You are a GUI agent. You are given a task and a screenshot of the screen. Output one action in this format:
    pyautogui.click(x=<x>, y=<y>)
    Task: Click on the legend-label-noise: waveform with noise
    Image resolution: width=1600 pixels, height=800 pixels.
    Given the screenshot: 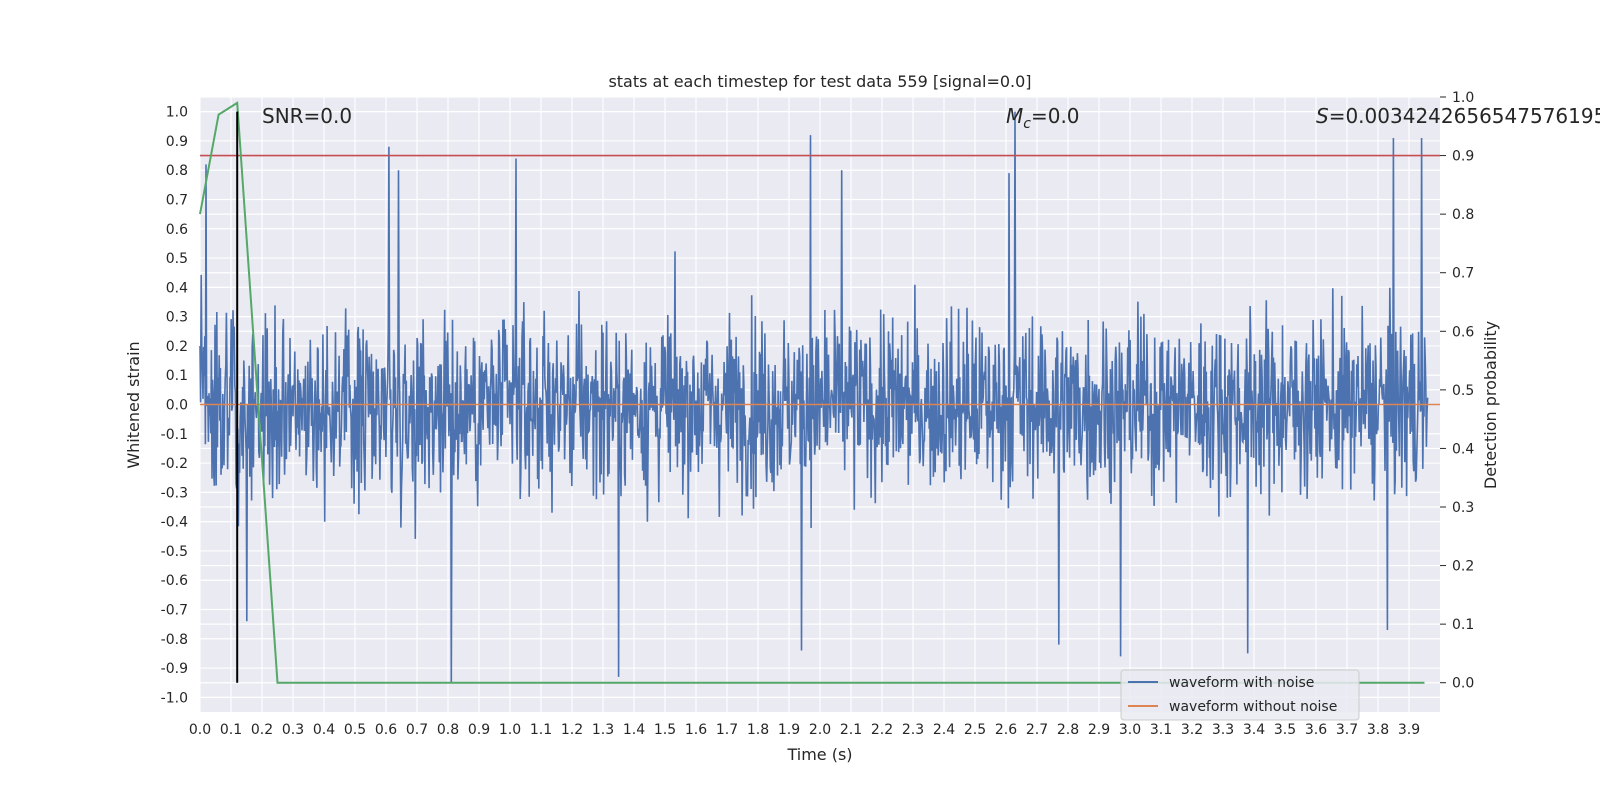 What is the action you would take?
    pyautogui.click(x=1241, y=683)
    